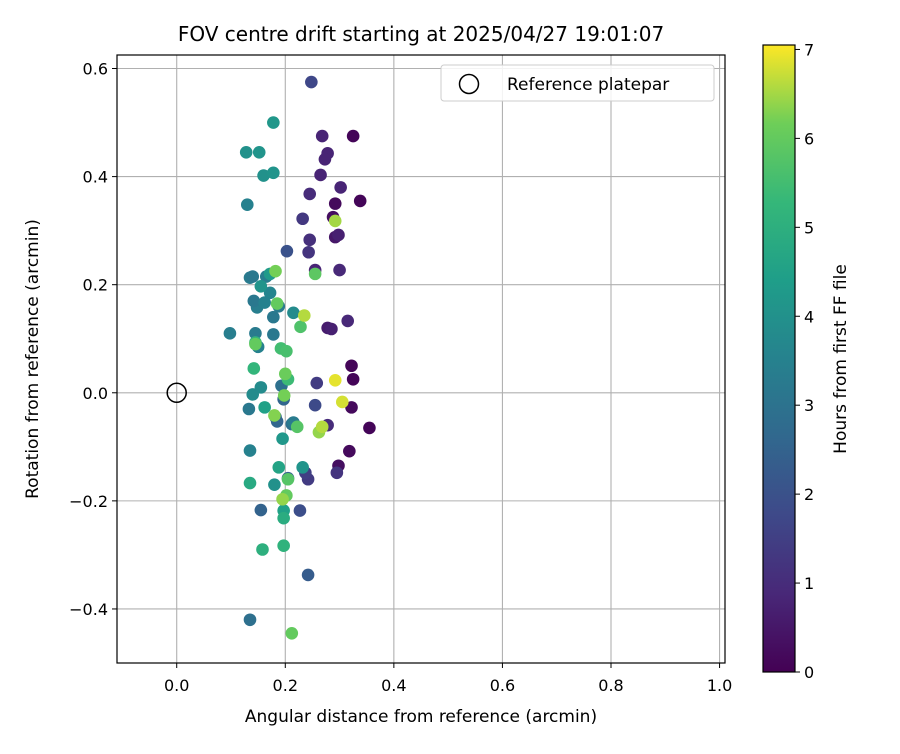 This screenshot has height=754, width=900. Describe the element at coordinates (779, 358) in the screenshot. I see `colorbar-gradient` at that location.